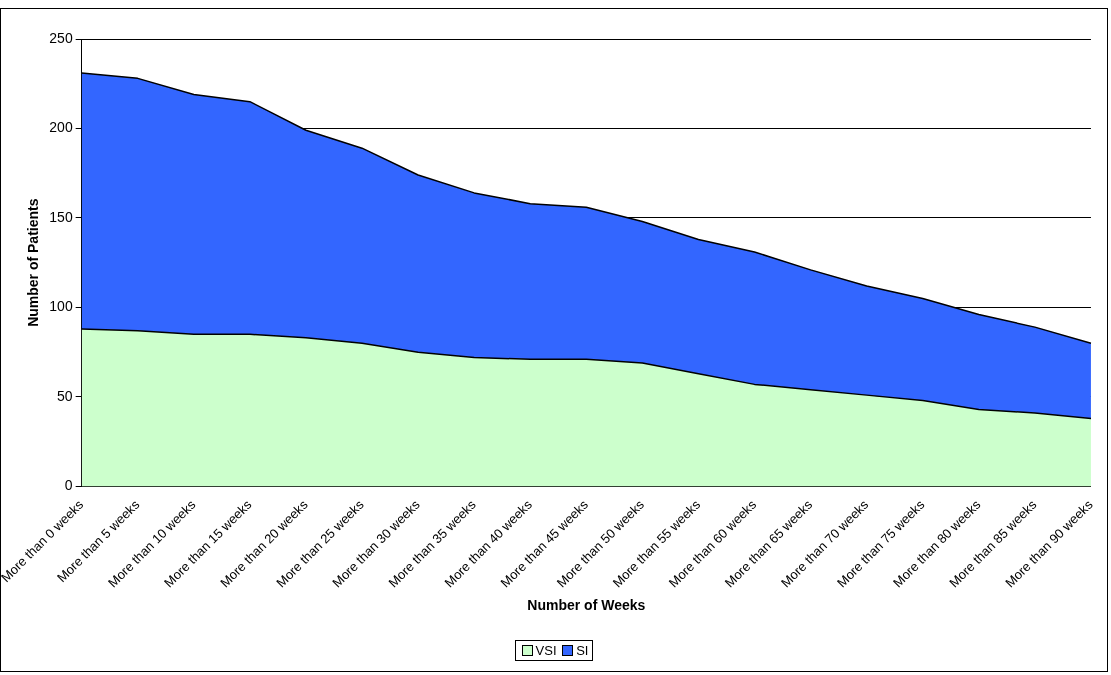 Image resolution: width=1111 pixels, height=675 pixels. What do you see at coordinates (61, 127) in the screenshot?
I see `y-tick-label: 200` at bounding box center [61, 127].